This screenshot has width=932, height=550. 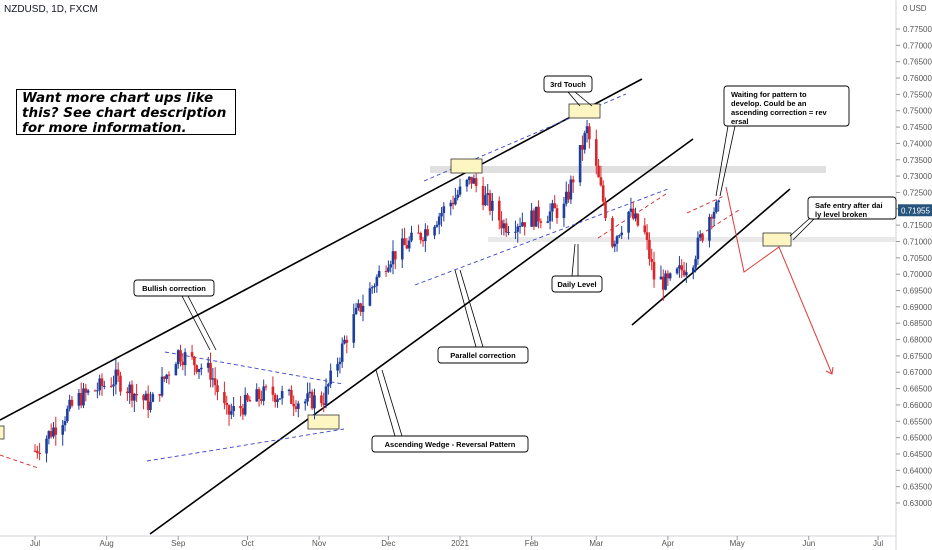 I want to click on price-tick-label: 0.73500, so click(x=917, y=160).